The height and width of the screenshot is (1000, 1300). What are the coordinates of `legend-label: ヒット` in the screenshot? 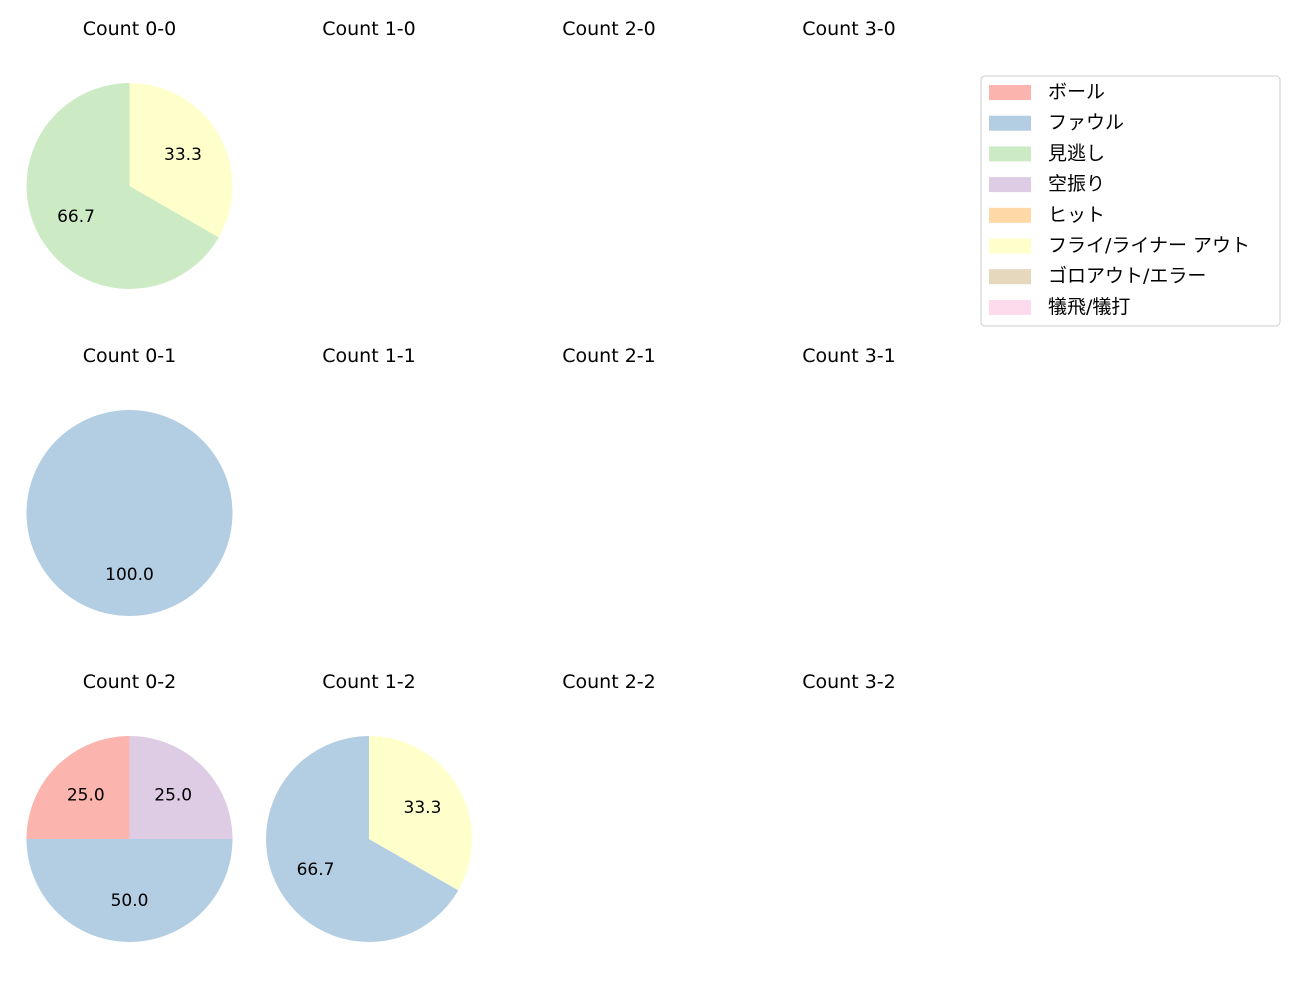 It's located at (1076, 215).